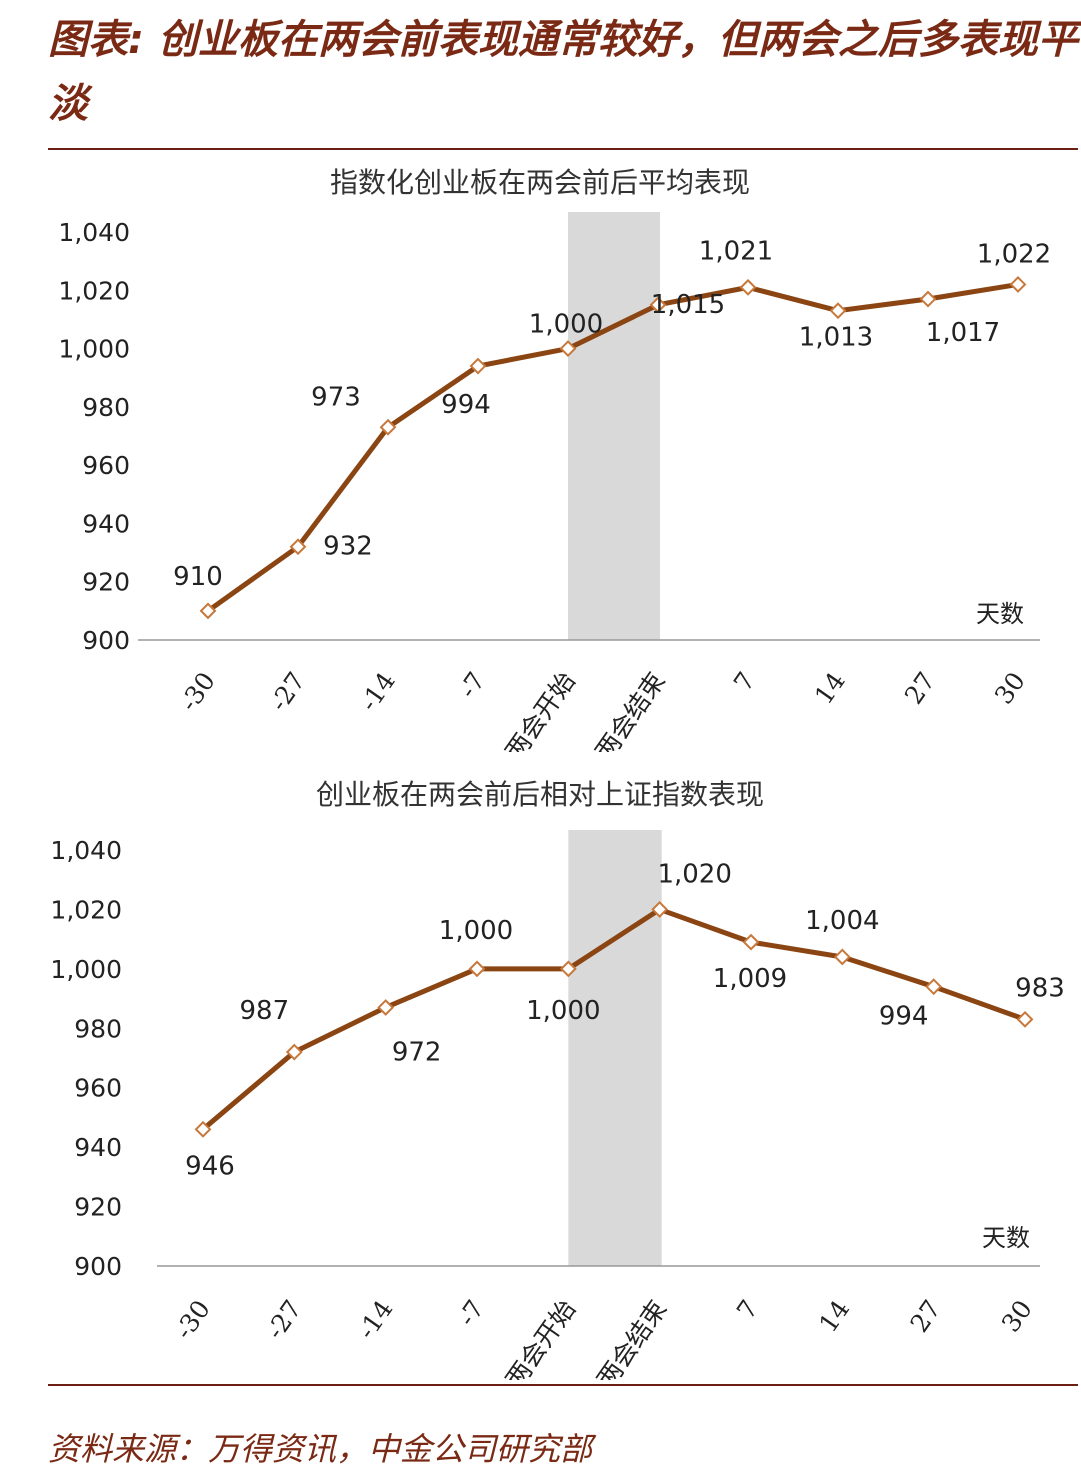 Image resolution: width=1081 pixels, height=1480 pixels. I want to click on data-label: 987, so click(265, 1011).